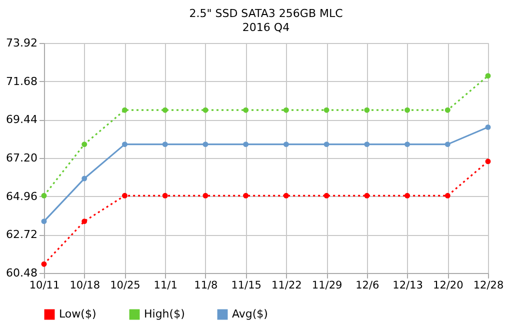 The height and width of the screenshot is (327, 524). I want to click on x-tick-label: 12/6, so click(368, 286).